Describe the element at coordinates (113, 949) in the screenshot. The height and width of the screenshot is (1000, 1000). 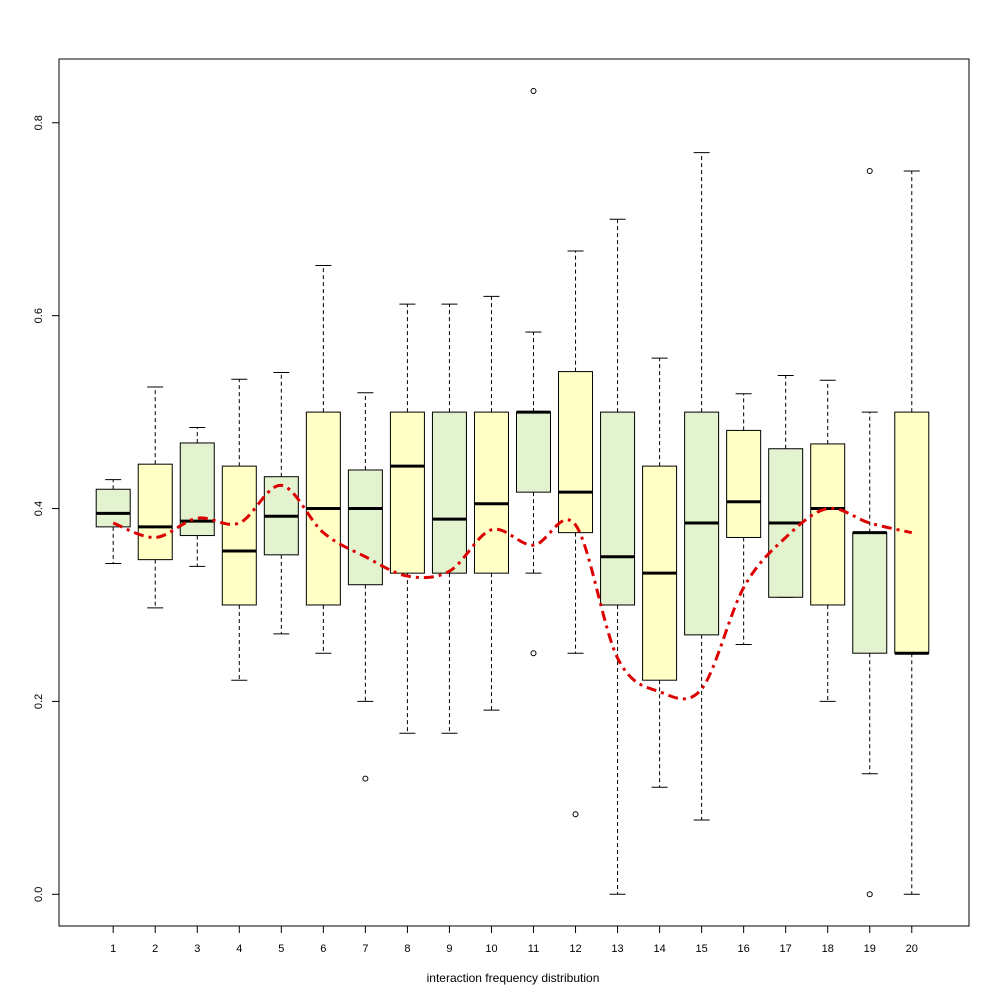
I see `x-tick-label: 1` at that location.